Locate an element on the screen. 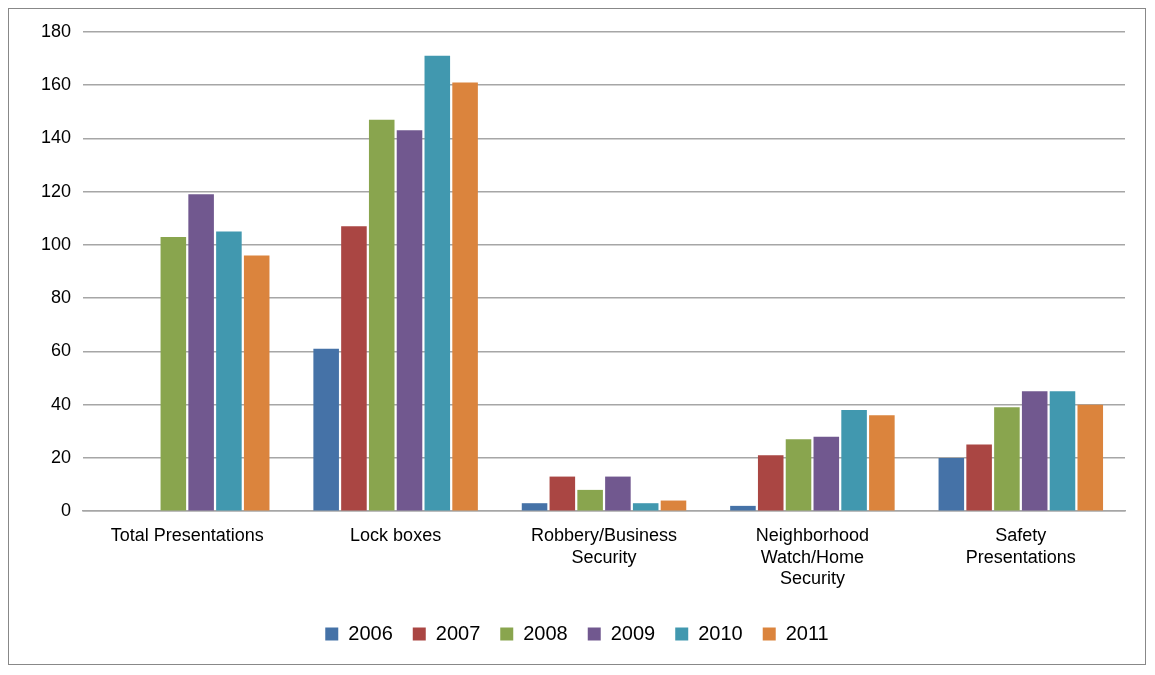 This screenshot has height=675, width=1155. x-tick-label: Safety Presentations is located at coordinates (1020, 545).